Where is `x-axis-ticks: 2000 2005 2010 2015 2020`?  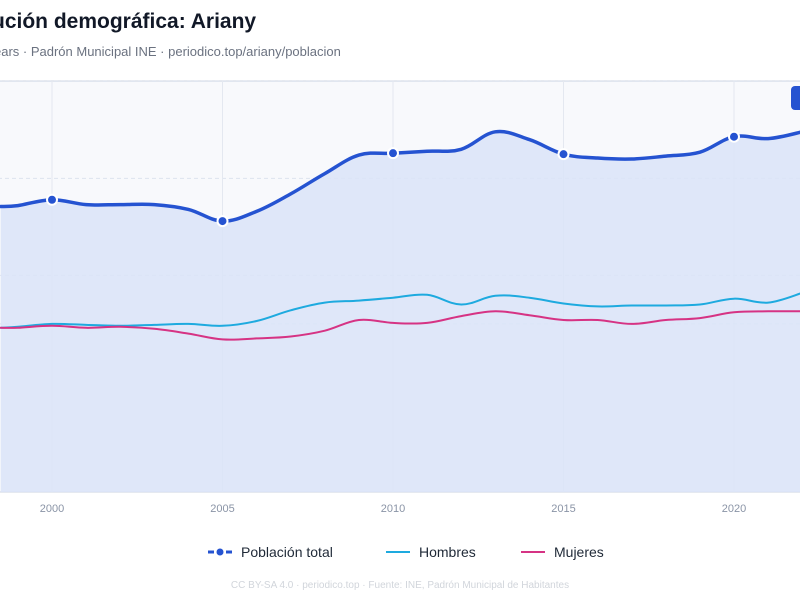 x-axis-ticks: 2000 2005 2010 2015 2020 is located at coordinates (393, 509).